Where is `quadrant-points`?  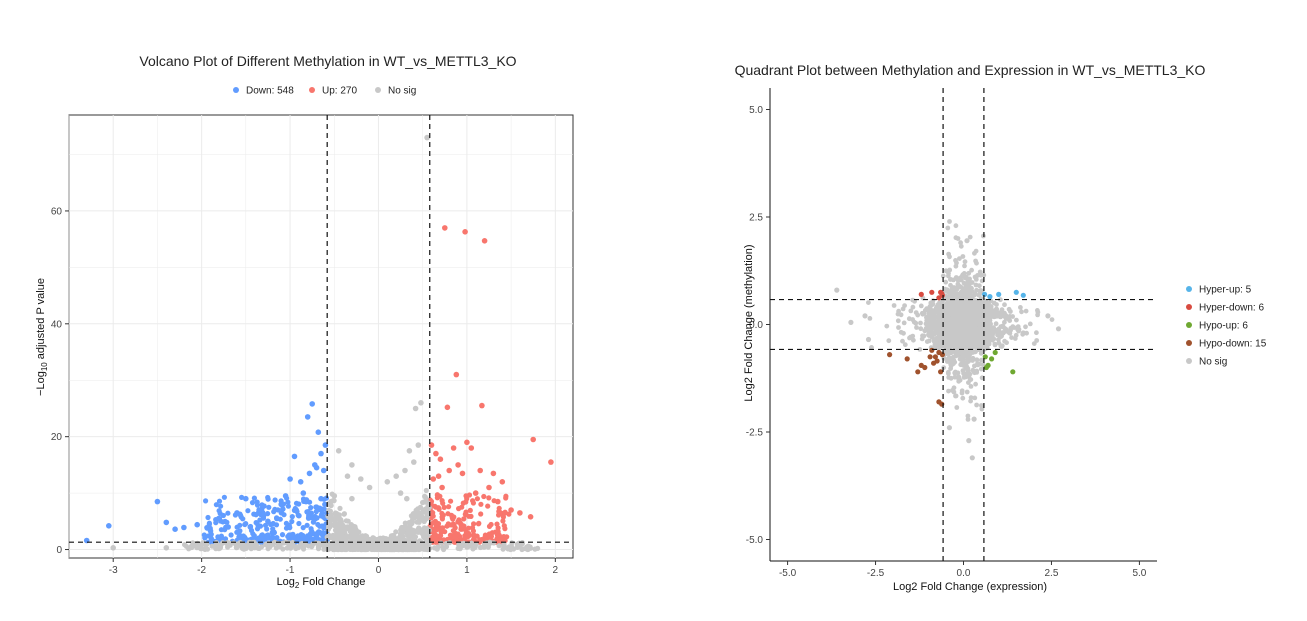
quadrant-points is located at coordinates (948, 340).